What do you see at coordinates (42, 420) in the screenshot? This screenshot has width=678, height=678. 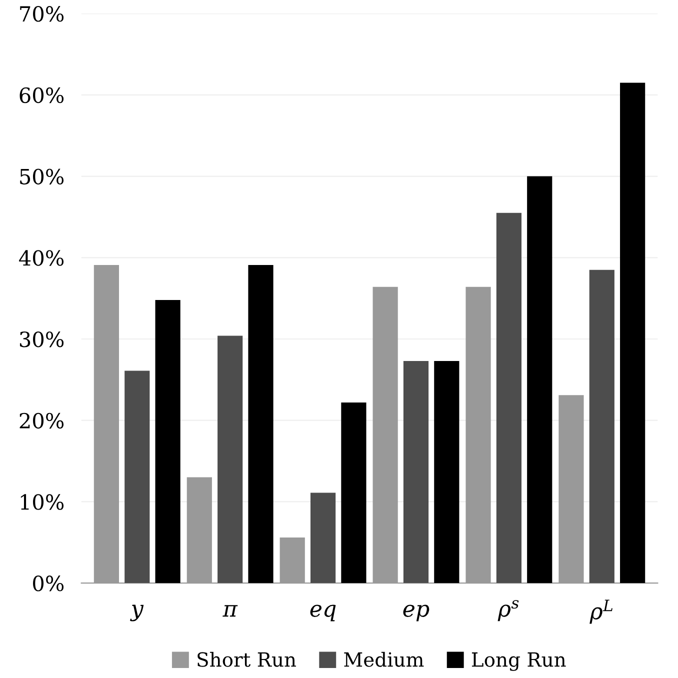 I see `y-tick-label: 20%` at bounding box center [42, 420].